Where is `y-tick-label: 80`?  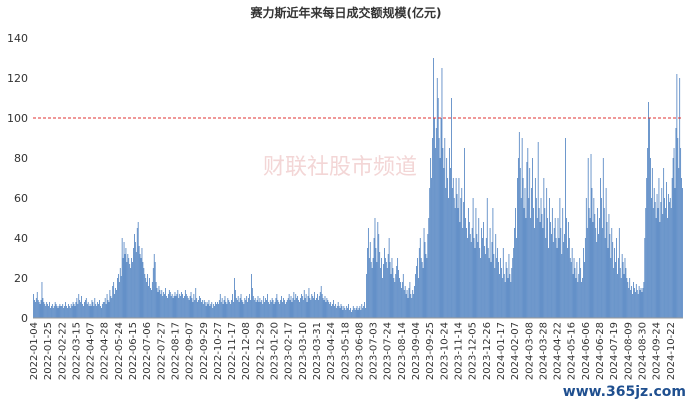
y-tick-label: 80 is located at coordinates (21, 158).